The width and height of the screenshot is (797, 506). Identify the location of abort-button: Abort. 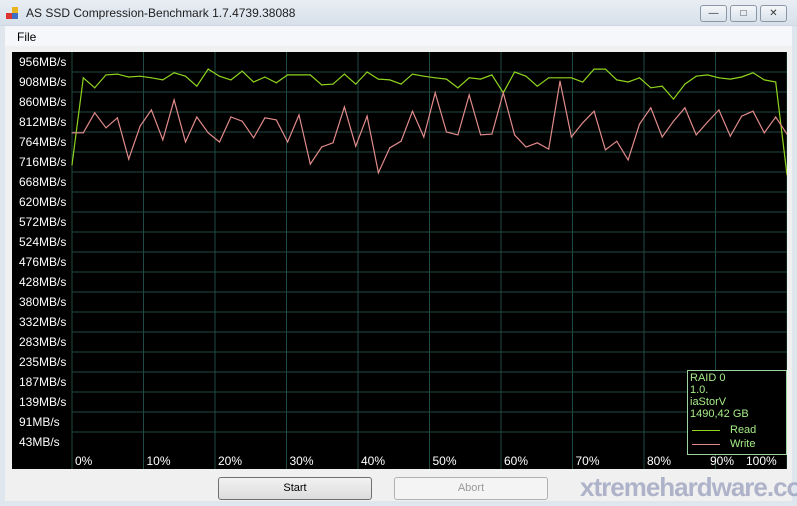
(471, 488).